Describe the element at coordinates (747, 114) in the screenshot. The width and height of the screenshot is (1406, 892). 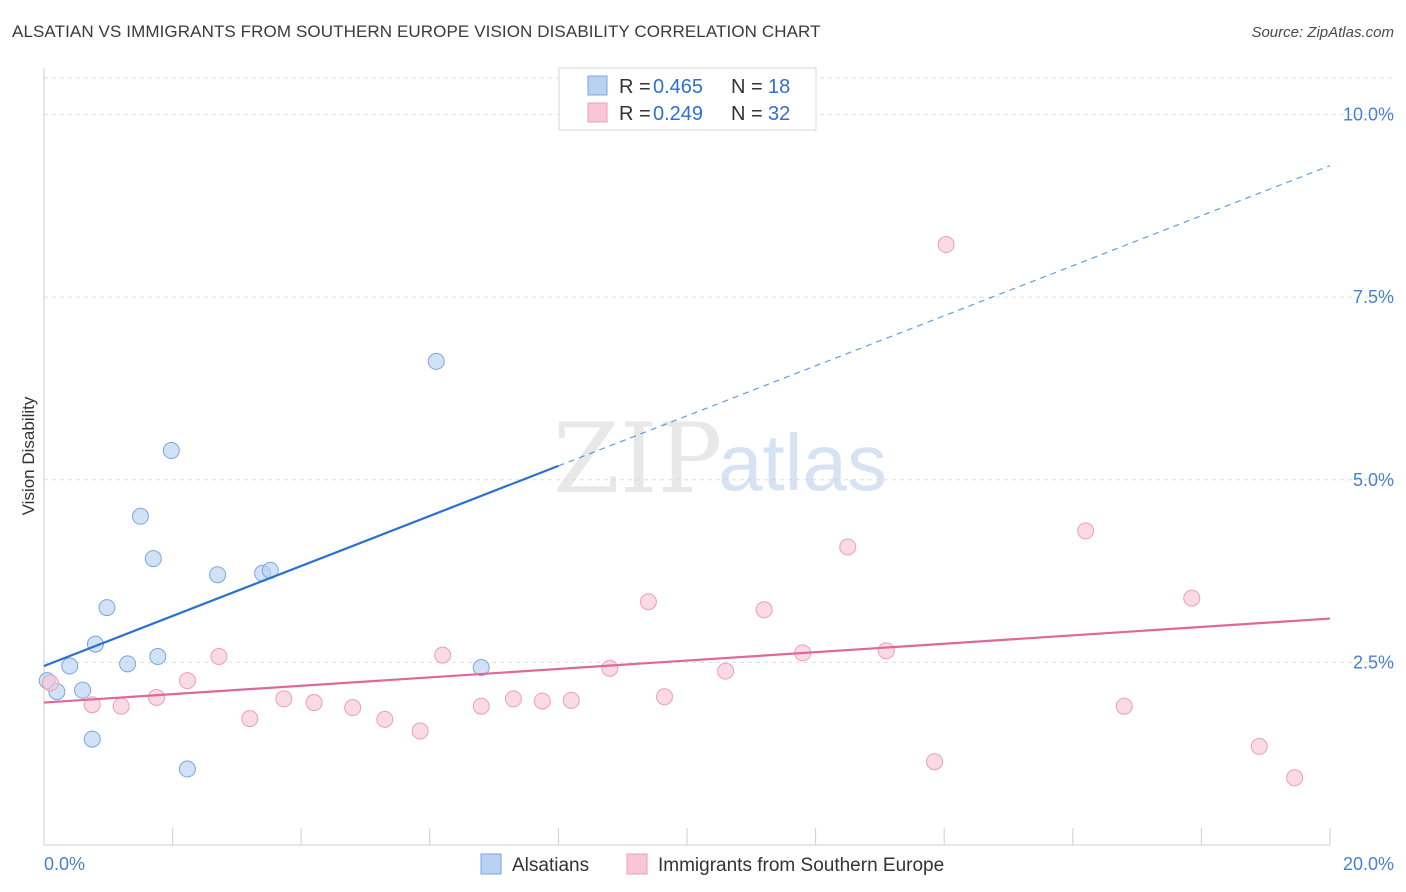
I see `legend-n-label-immigrants: N =` at that location.